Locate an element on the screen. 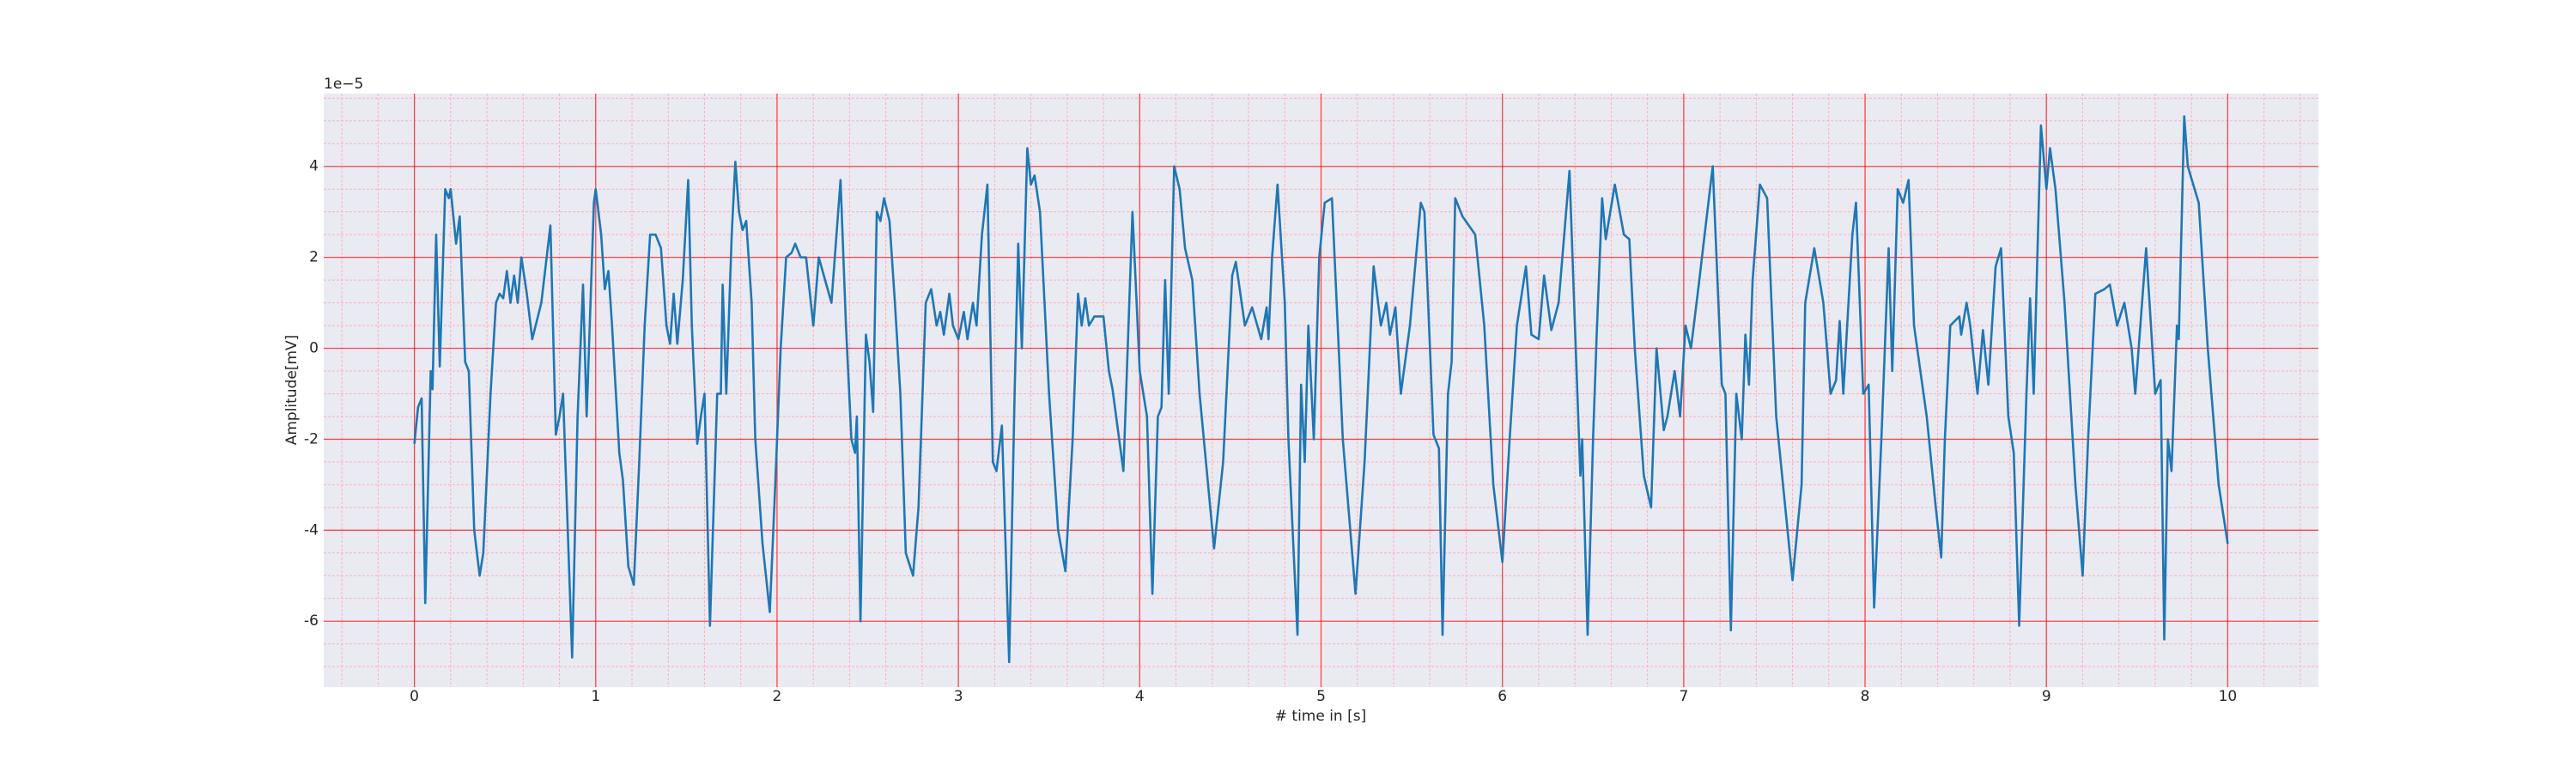 The height and width of the screenshot is (773, 2576). x-tick-label: 8 is located at coordinates (1865, 696).